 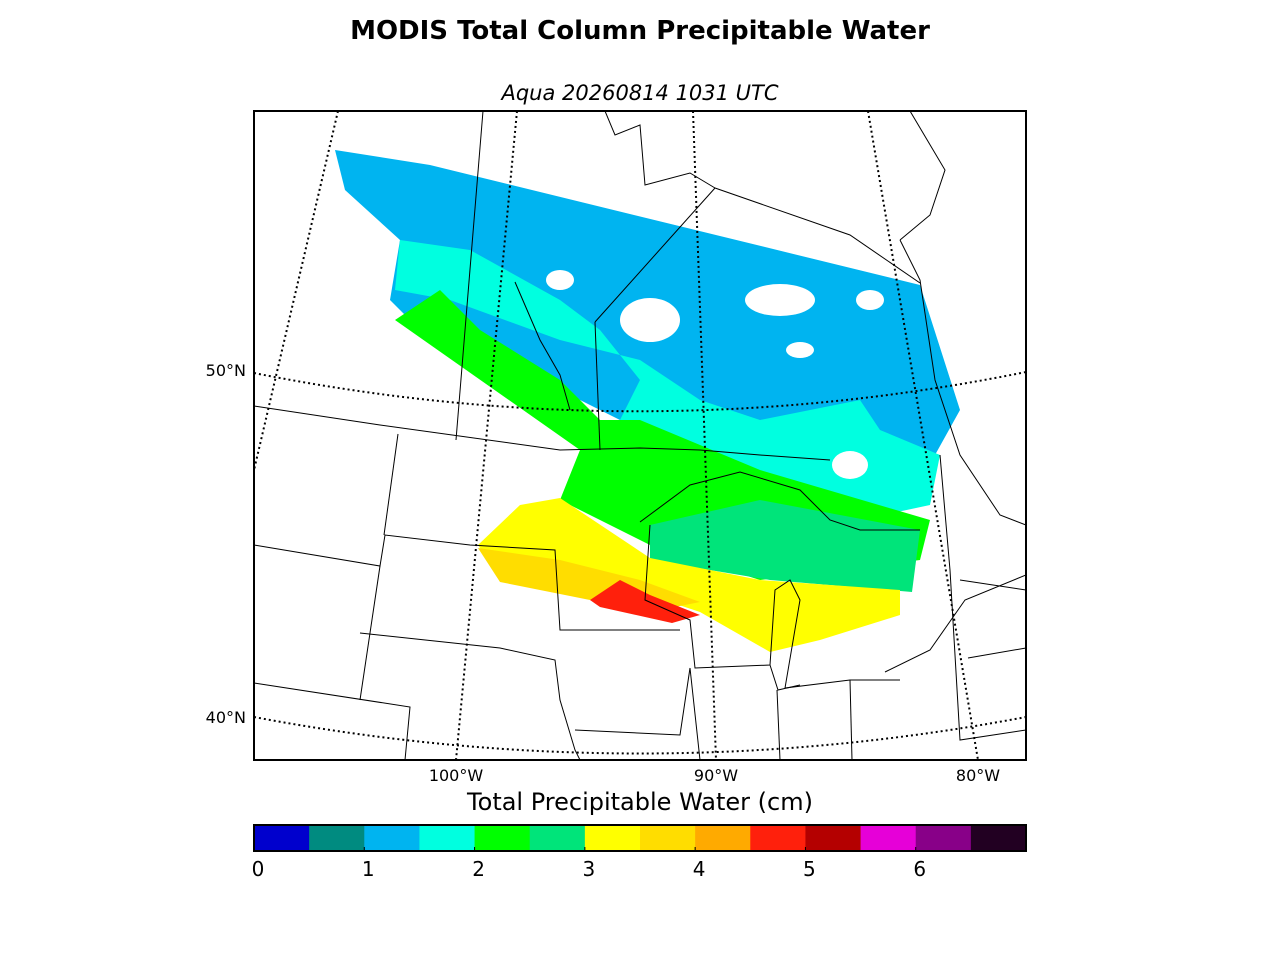 What do you see at coordinates (258, 869) in the screenshot?
I see `colorbar-tick-label: 0` at bounding box center [258, 869].